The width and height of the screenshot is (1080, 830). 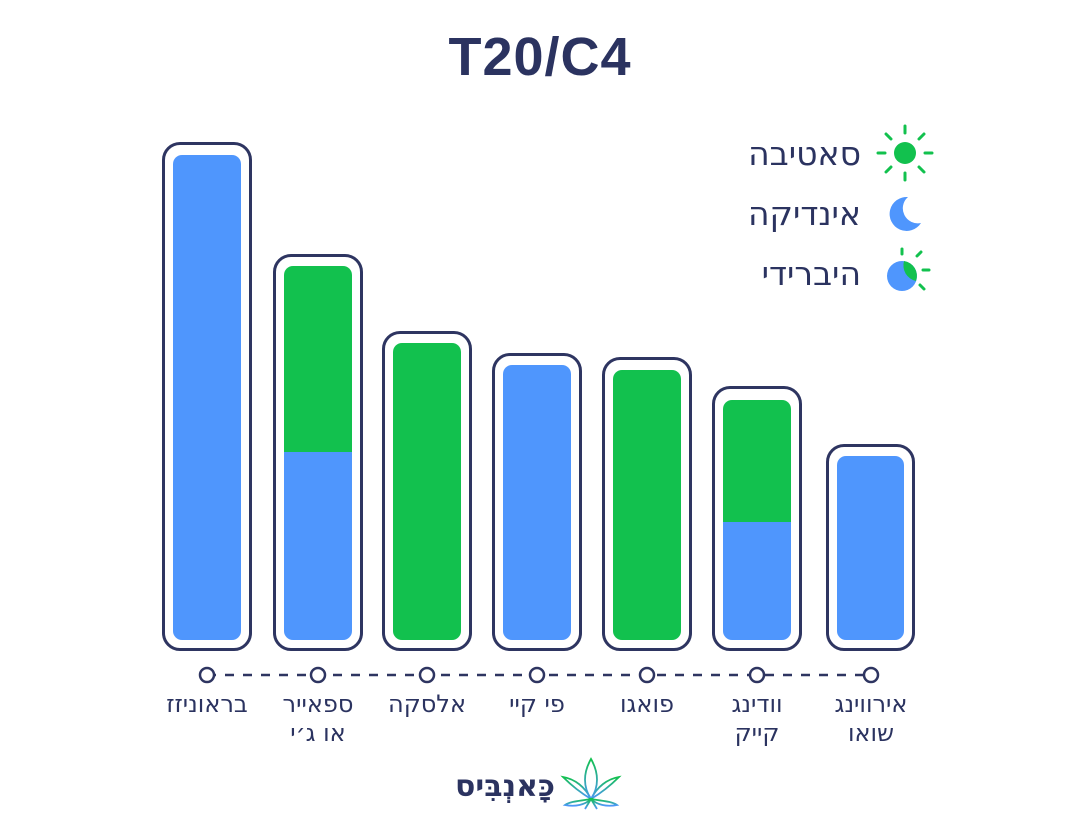 What do you see at coordinates (591, 785) in the screenshot?
I see `cannabis-leaf-icon` at bounding box center [591, 785].